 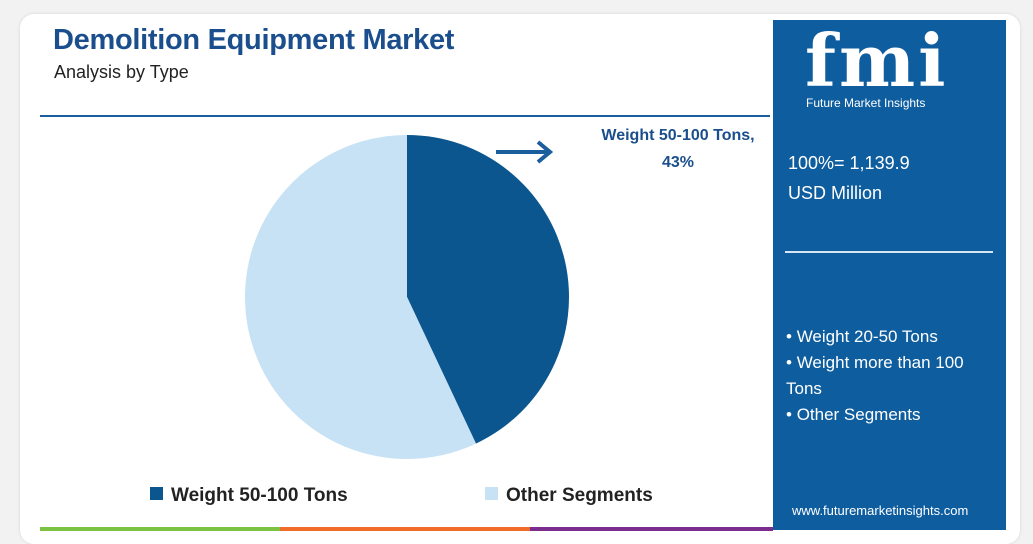 I want to click on segment-item: Other Segments, so click(x=891, y=415).